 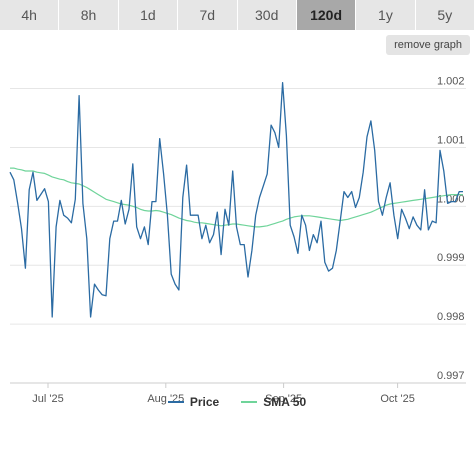 I want to click on y-tick-label: 0.999, so click(x=451, y=258).